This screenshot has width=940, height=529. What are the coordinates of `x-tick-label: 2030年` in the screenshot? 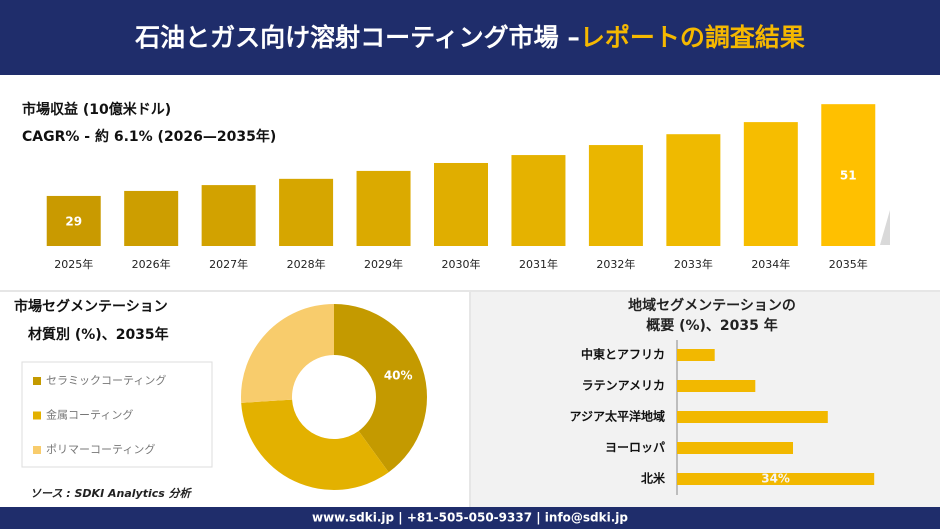 It's located at (461, 264).